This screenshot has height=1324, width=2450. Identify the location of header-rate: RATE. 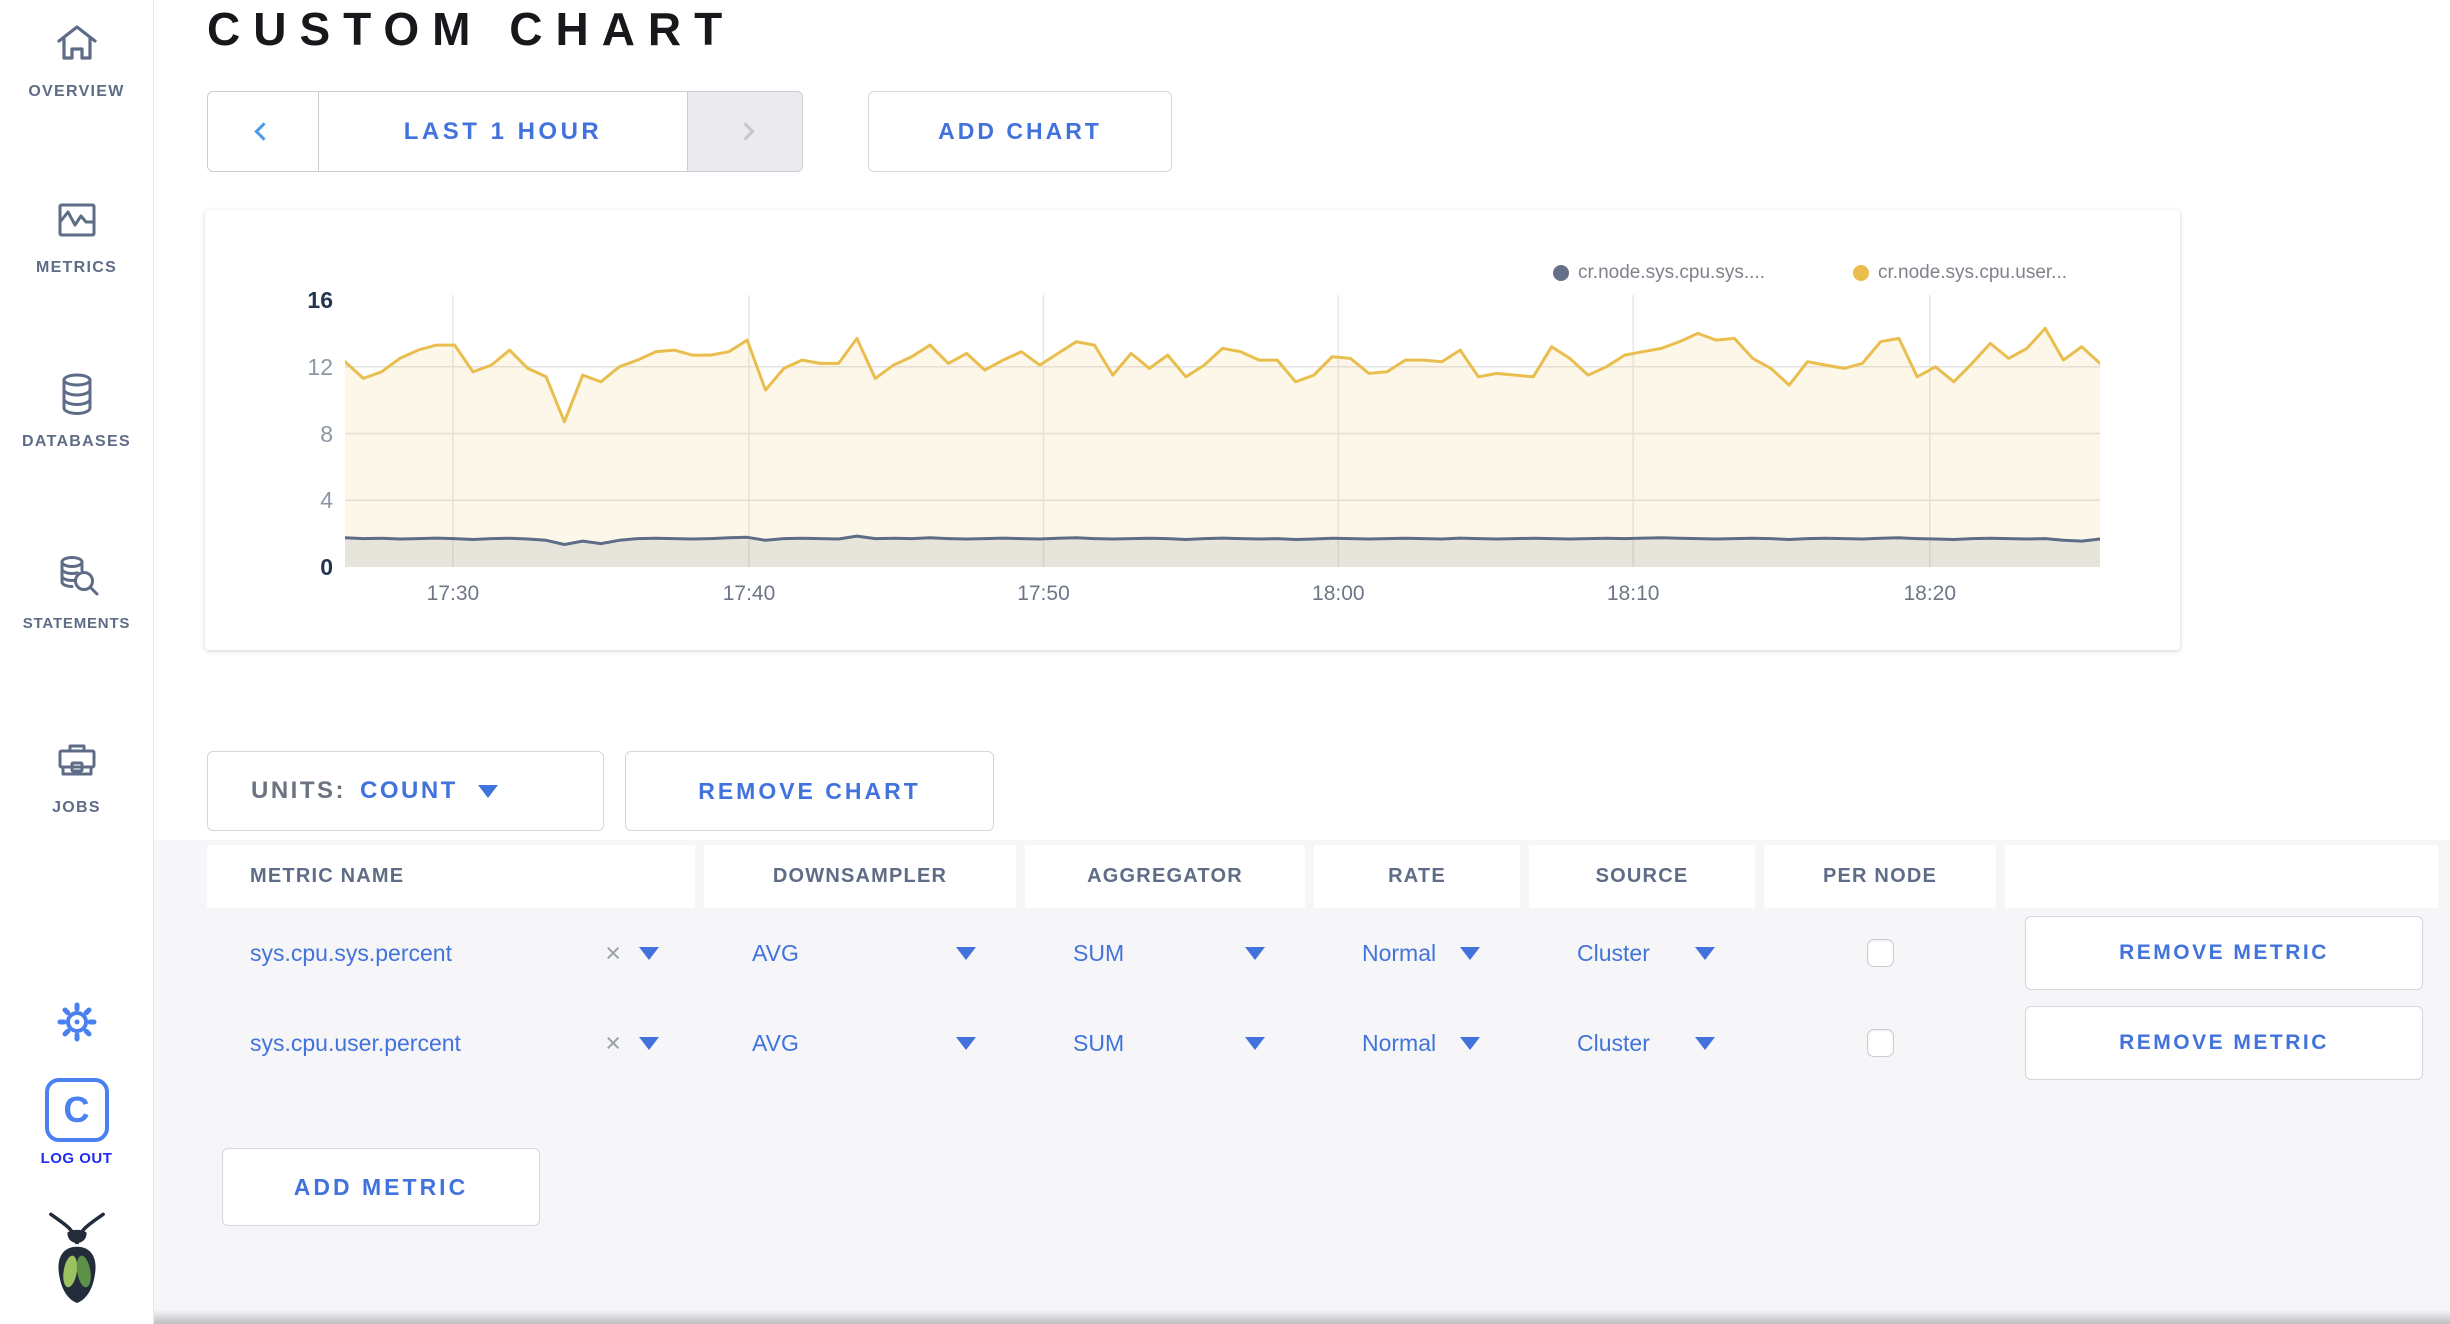
(1417, 876).